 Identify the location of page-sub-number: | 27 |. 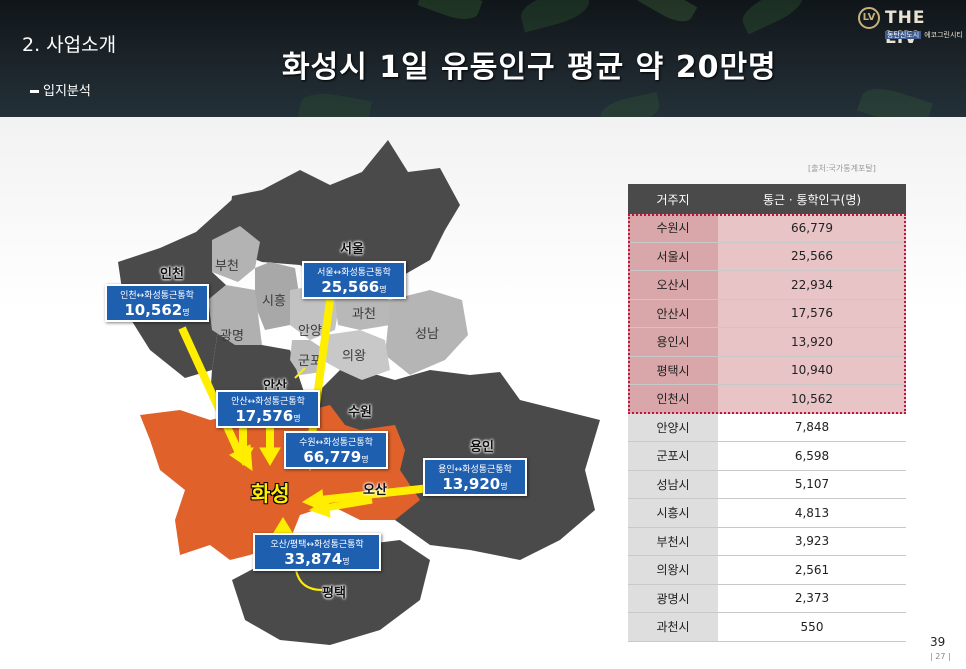
(940, 656).